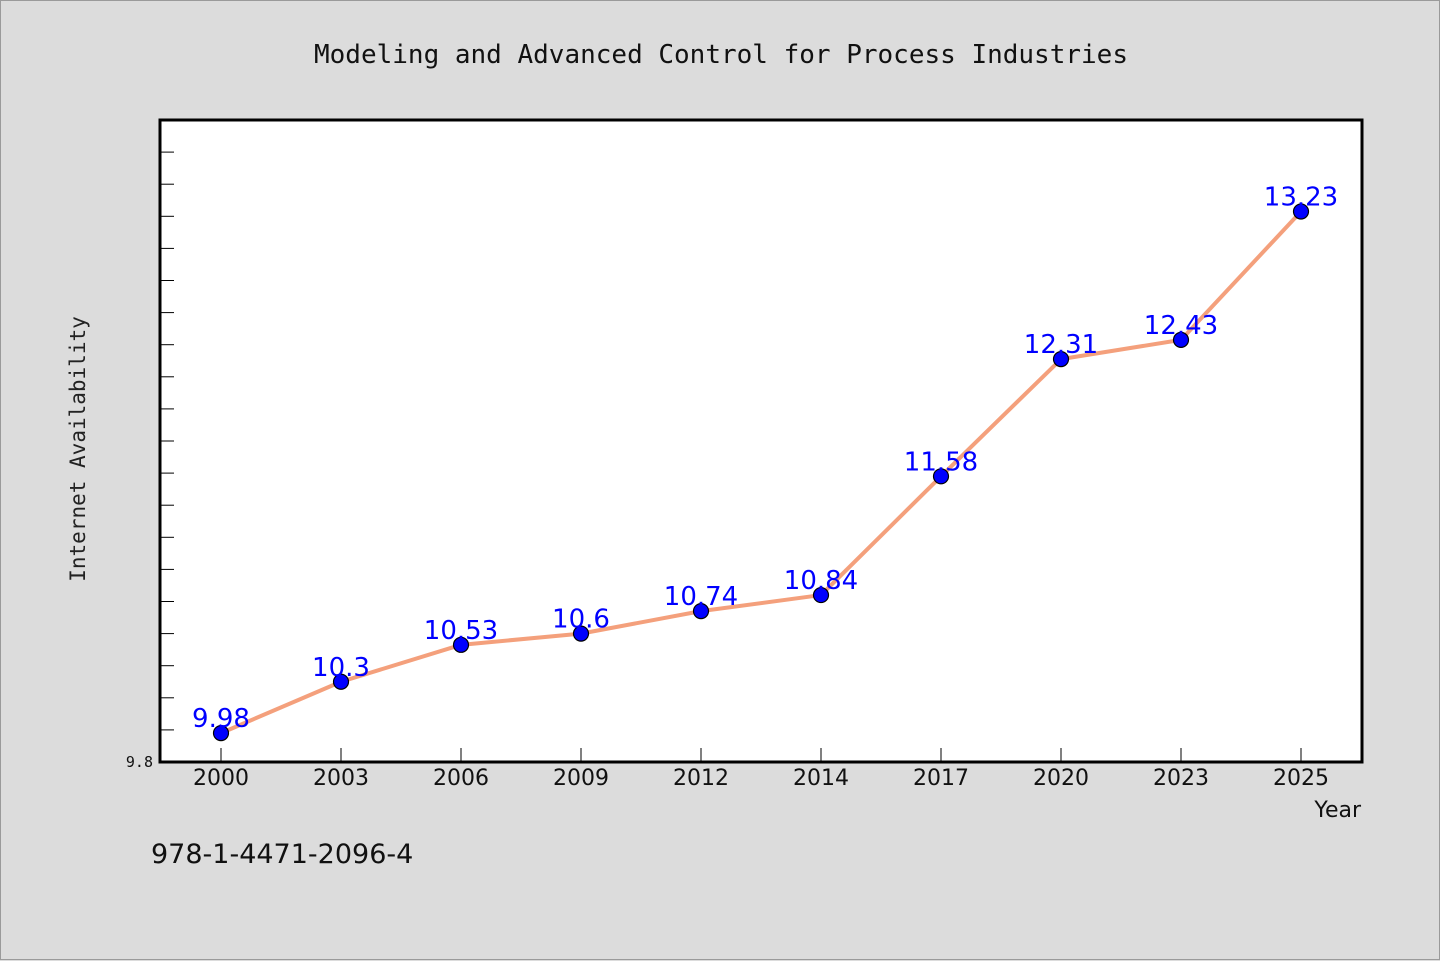  I want to click on isbn-text: 978-1-4471-2096-4, so click(282, 854).